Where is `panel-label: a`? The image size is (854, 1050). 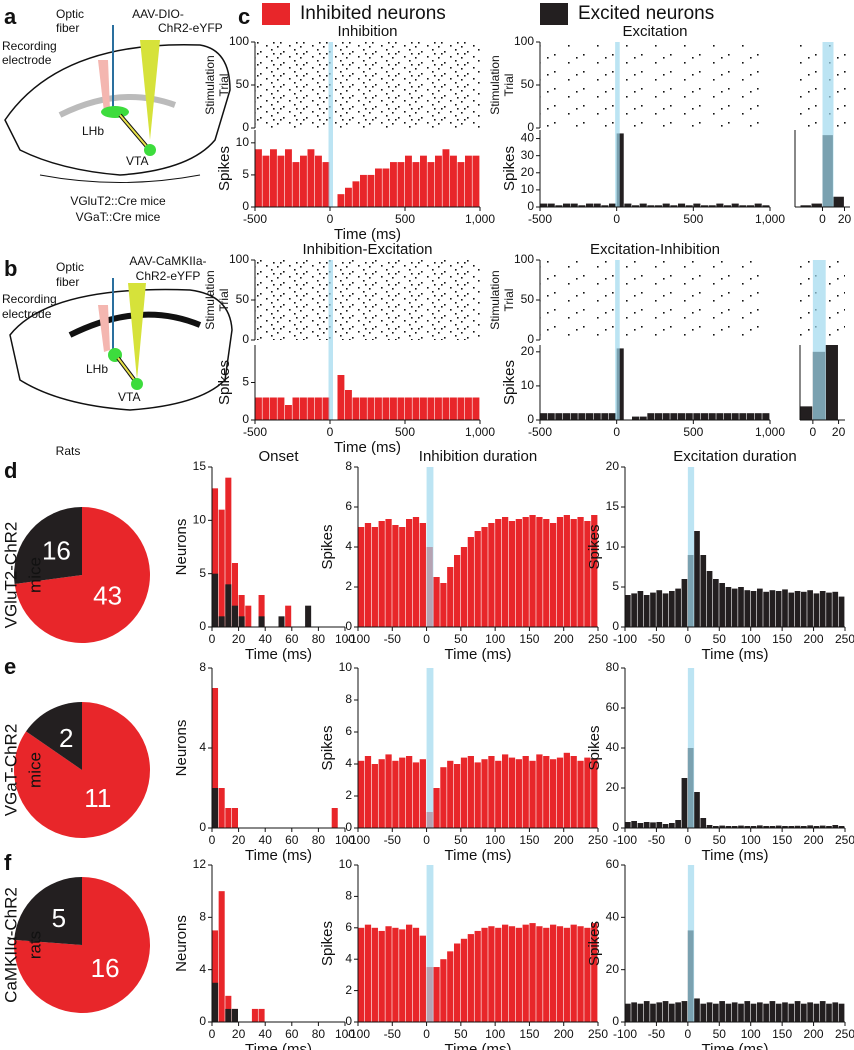
panel-label: a is located at coordinates (10, 16).